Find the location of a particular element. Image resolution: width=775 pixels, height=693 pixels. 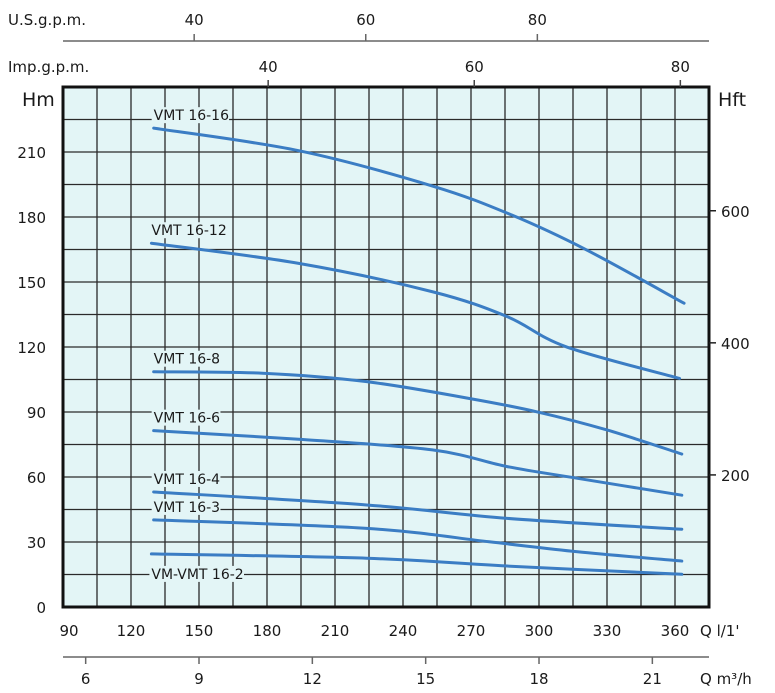

curve-label: VMT 16-16 is located at coordinates (191, 116).